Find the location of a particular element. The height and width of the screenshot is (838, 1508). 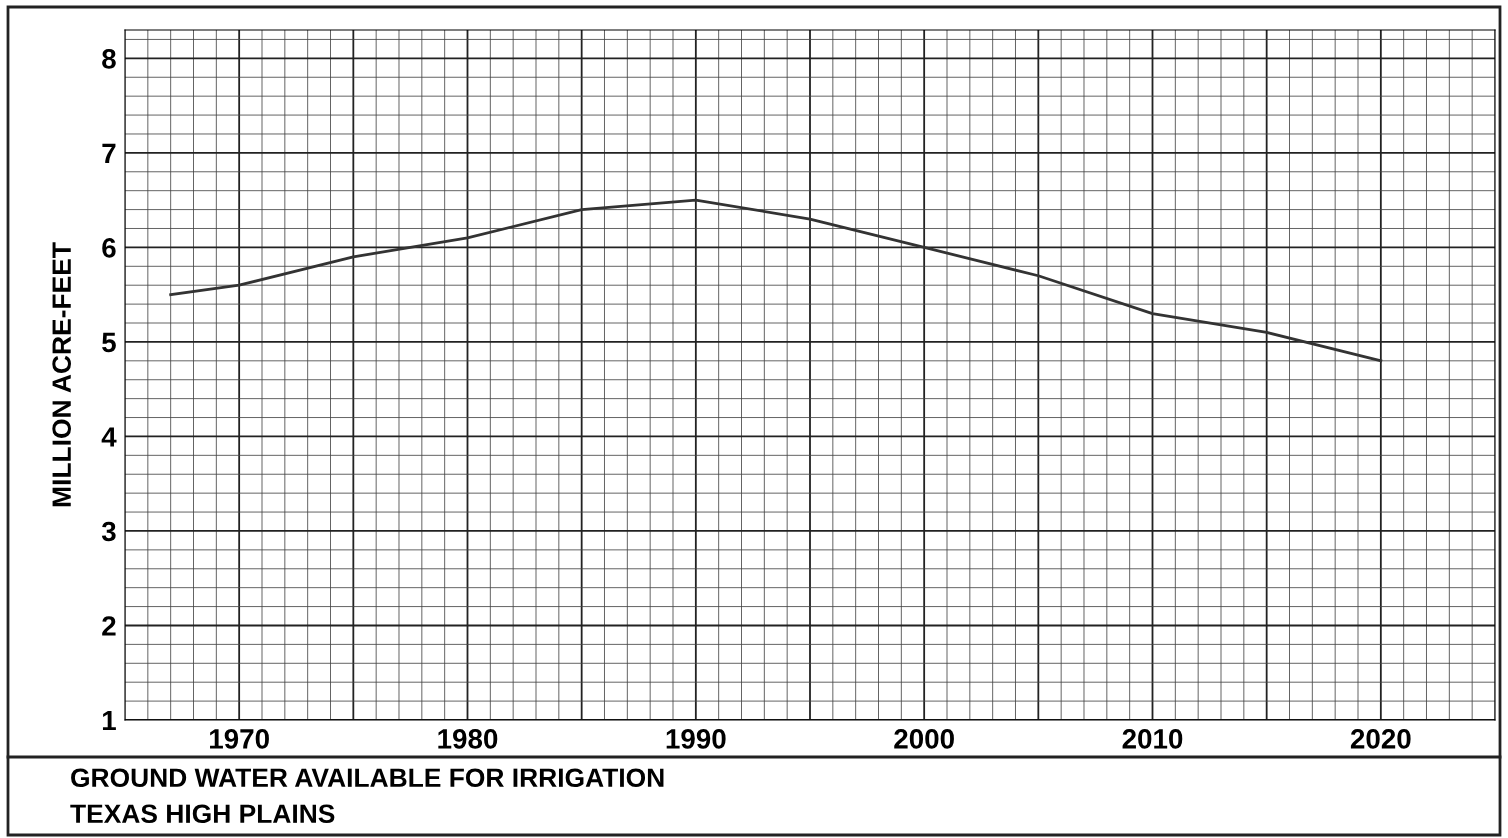

y-axis-title: MILLION ACRE-FEET is located at coordinates (61, 374).